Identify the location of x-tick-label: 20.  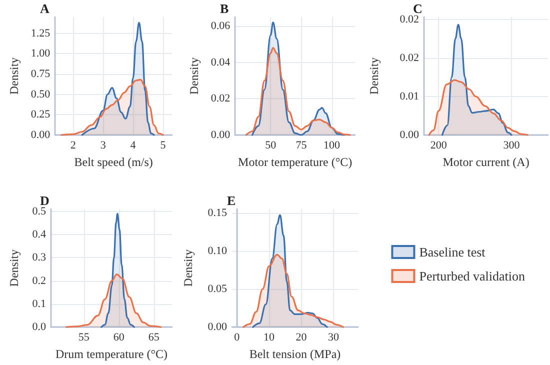
(302, 338).